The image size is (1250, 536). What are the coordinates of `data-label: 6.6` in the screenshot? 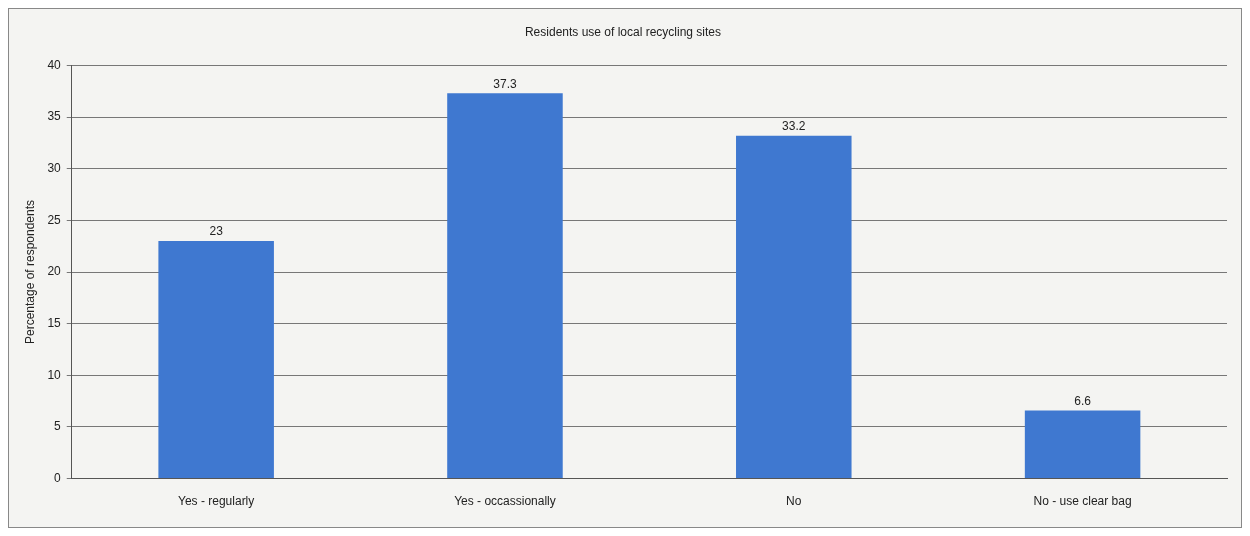 It's located at (1083, 400).